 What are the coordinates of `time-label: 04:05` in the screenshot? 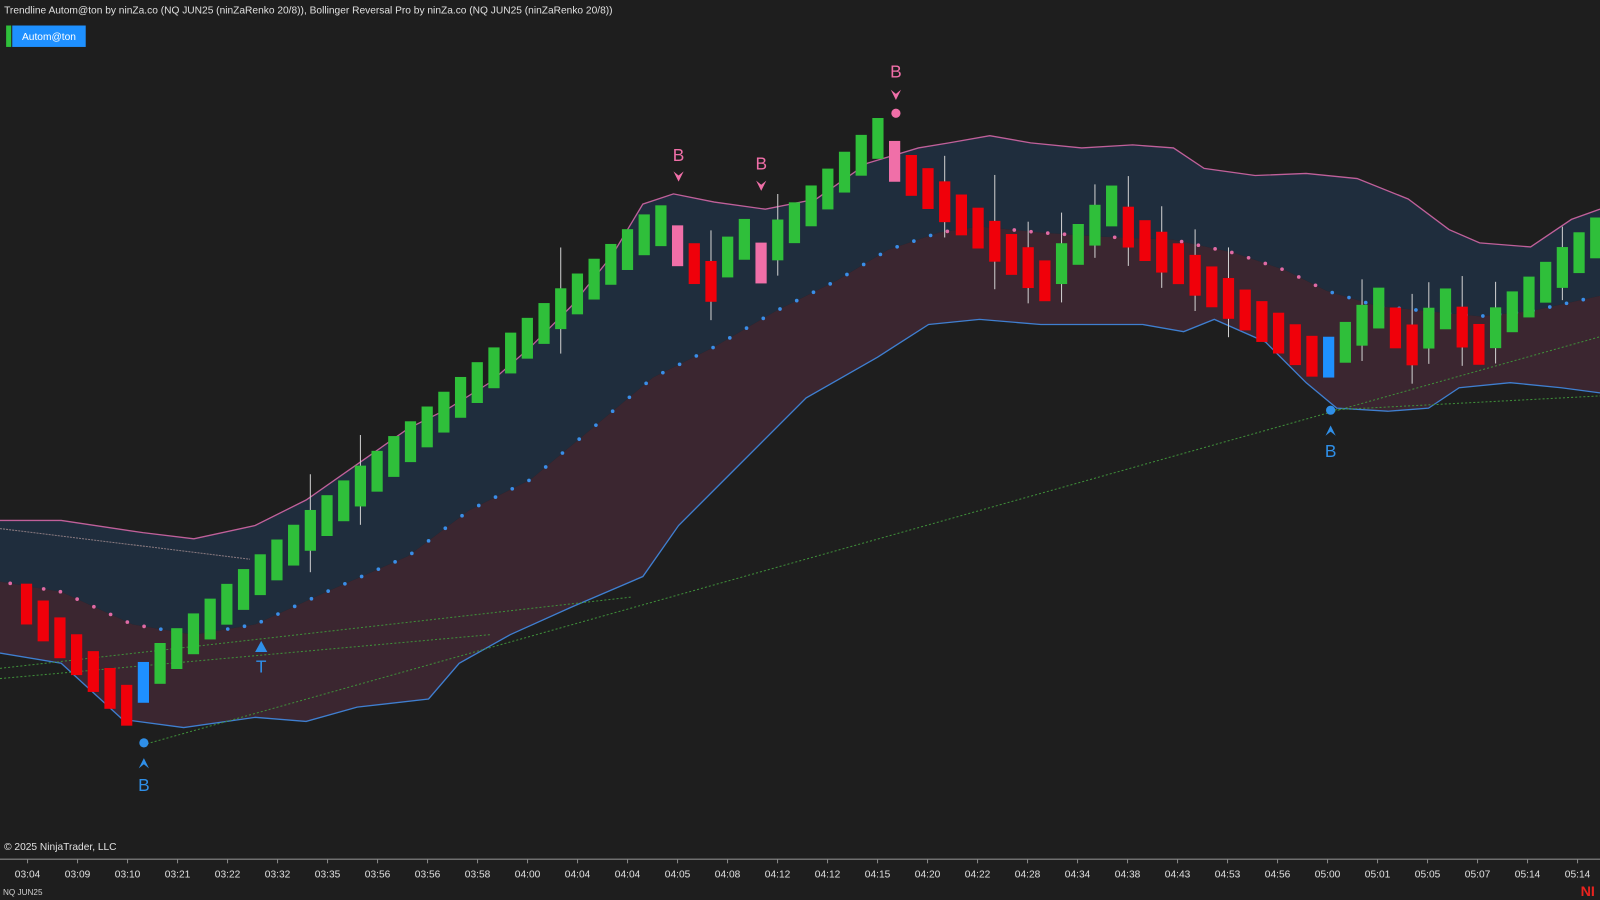 It's located at (678, 875).